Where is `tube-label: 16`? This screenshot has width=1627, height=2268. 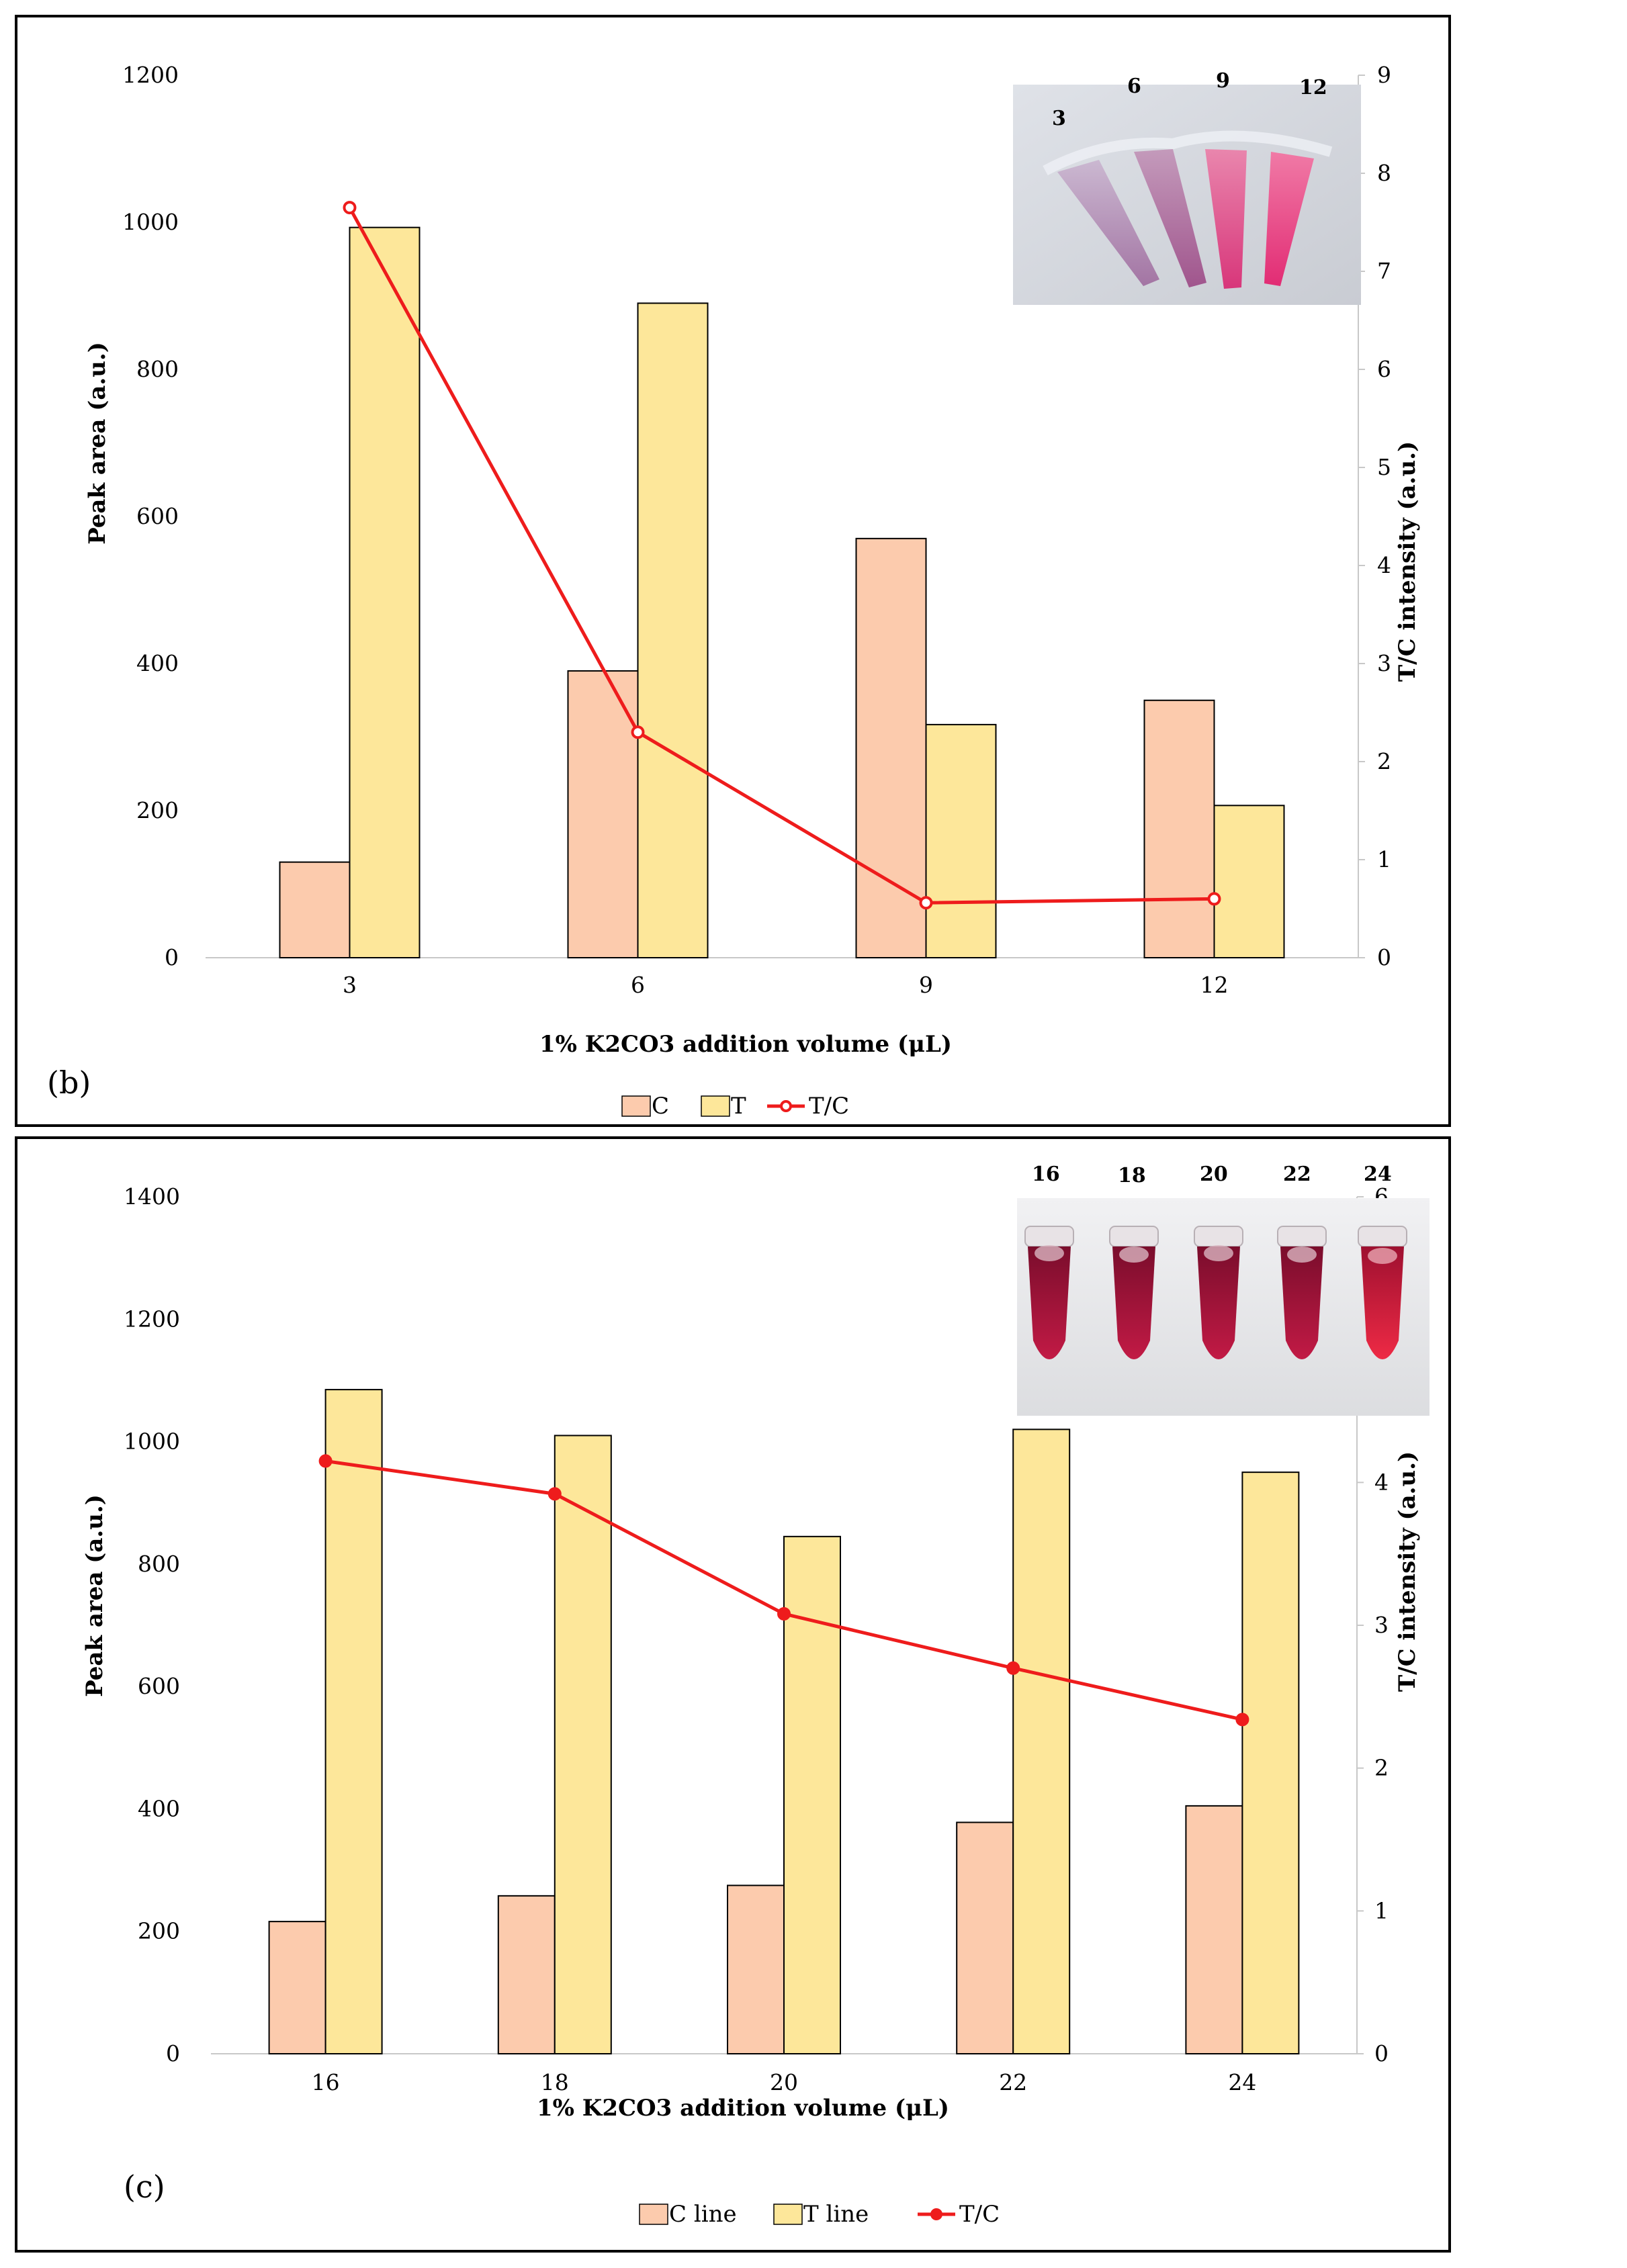 tube-label: 16 is located at coordinates (1046, 1174).